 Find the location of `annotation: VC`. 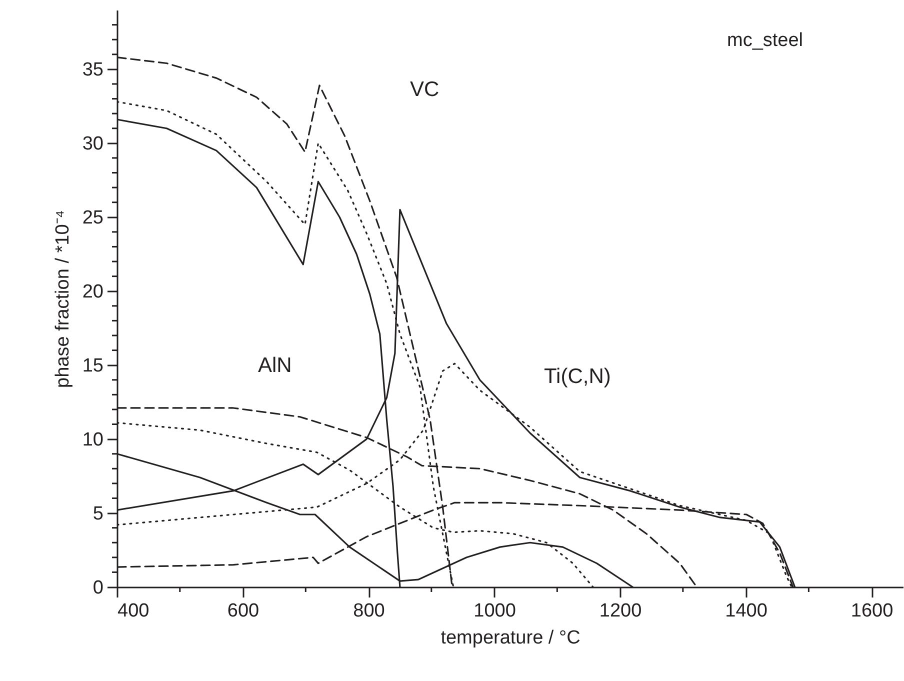

annotation: VC is located at coordinates (425, 89).